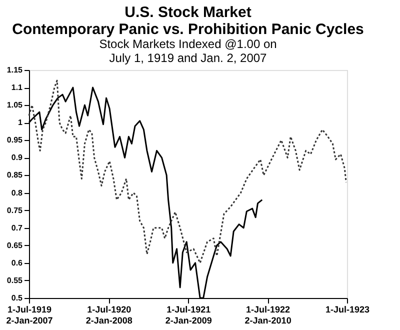 The width and height of the screenshot is (400, 330). I want to click on y-tick-label: 0.9, so click(17, 157).